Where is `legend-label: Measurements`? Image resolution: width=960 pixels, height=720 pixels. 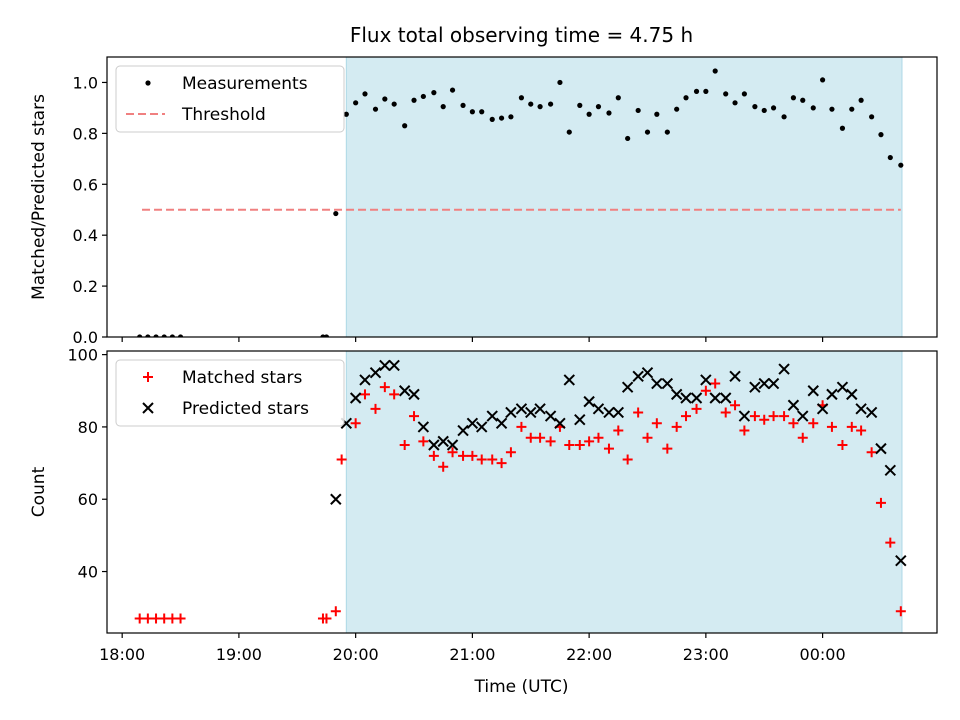
legend-label: Measurements is located at coordinates (245, 84).